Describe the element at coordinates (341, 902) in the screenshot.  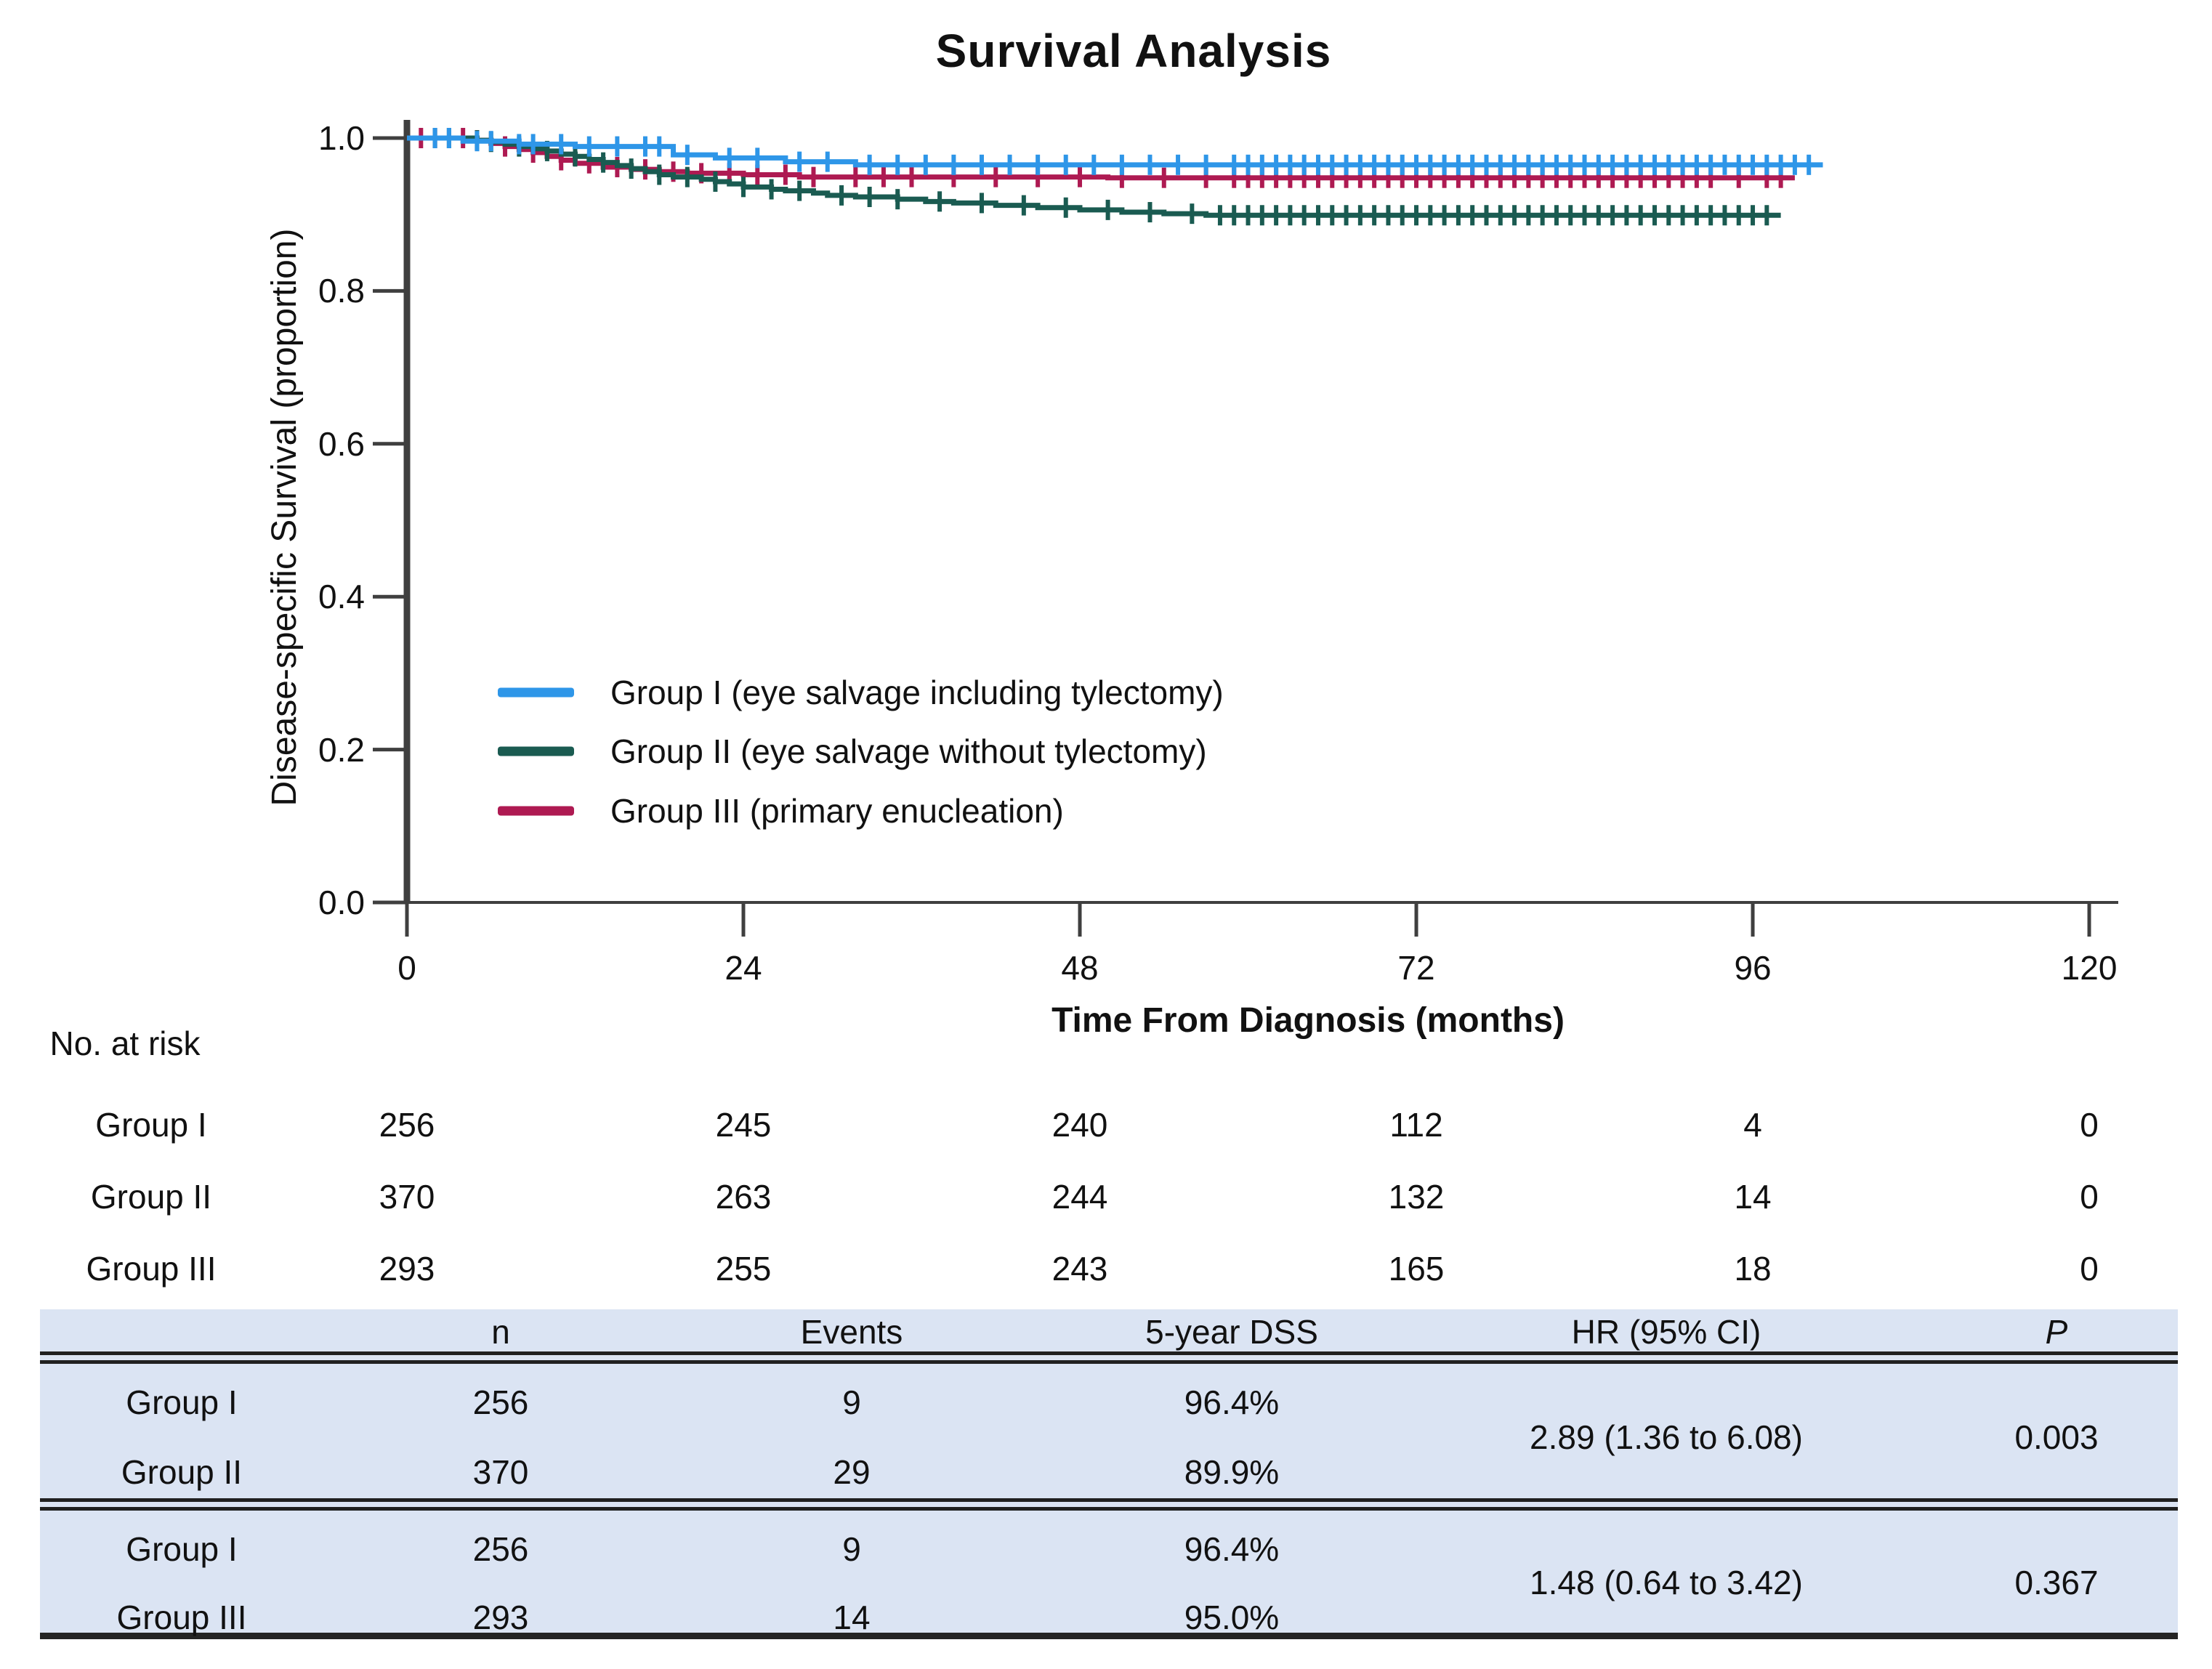
I see `y-tick-label: 0.0` at that location.